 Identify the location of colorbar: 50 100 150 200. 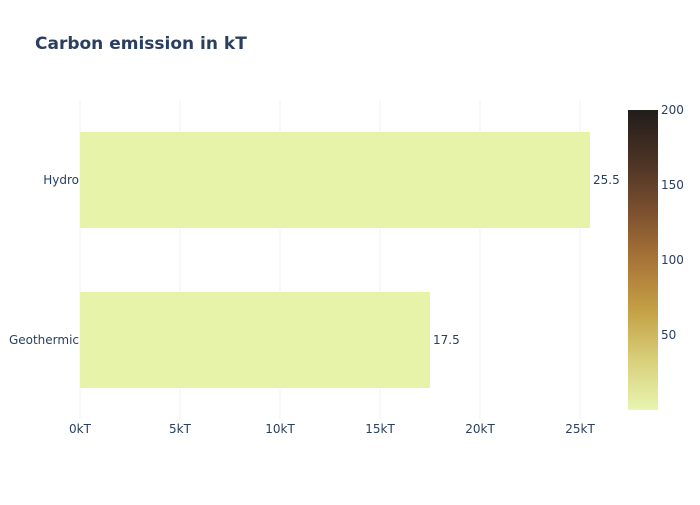
(656, 256).